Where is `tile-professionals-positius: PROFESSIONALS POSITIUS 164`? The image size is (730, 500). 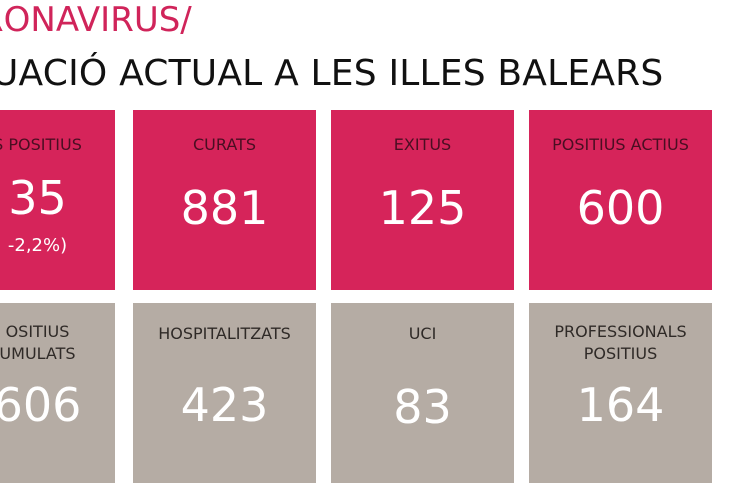 tile-professionals-positius: PROFESSIONALS POSITIUS 164 is located at coordinates (620, 393).